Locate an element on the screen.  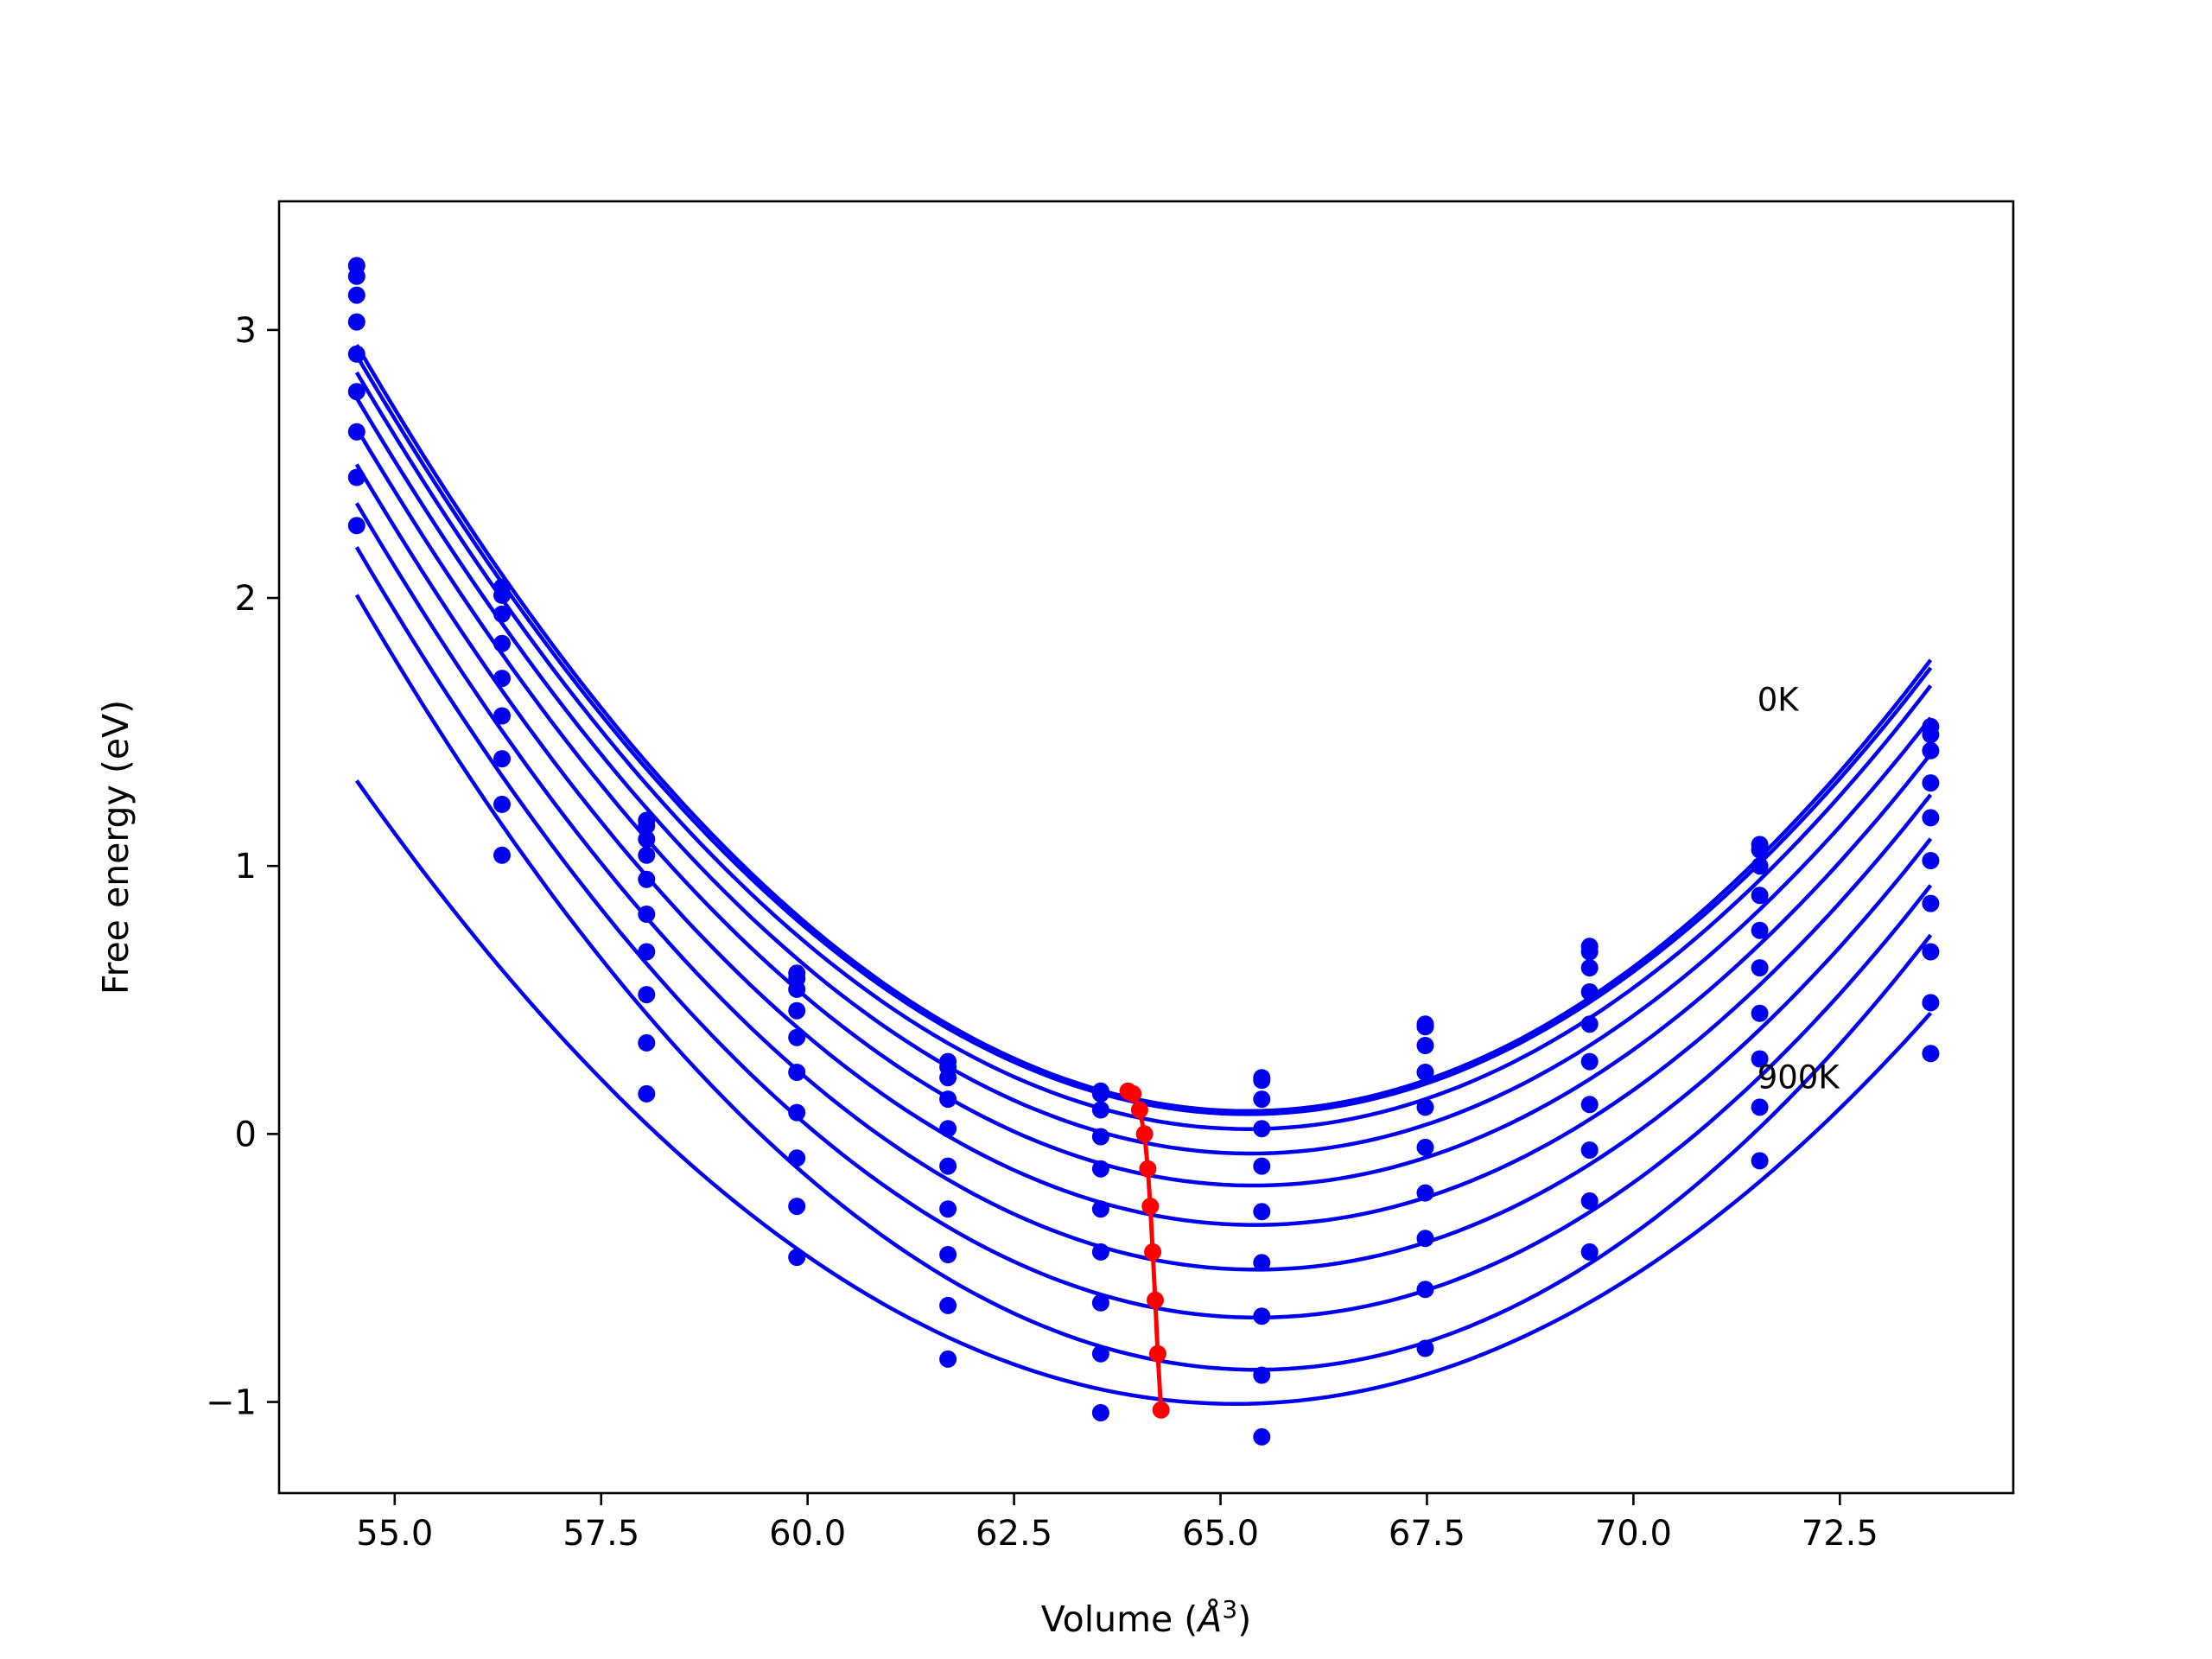
x-axis-label-text: Volume ( is located at coordinates (1119, 1619).